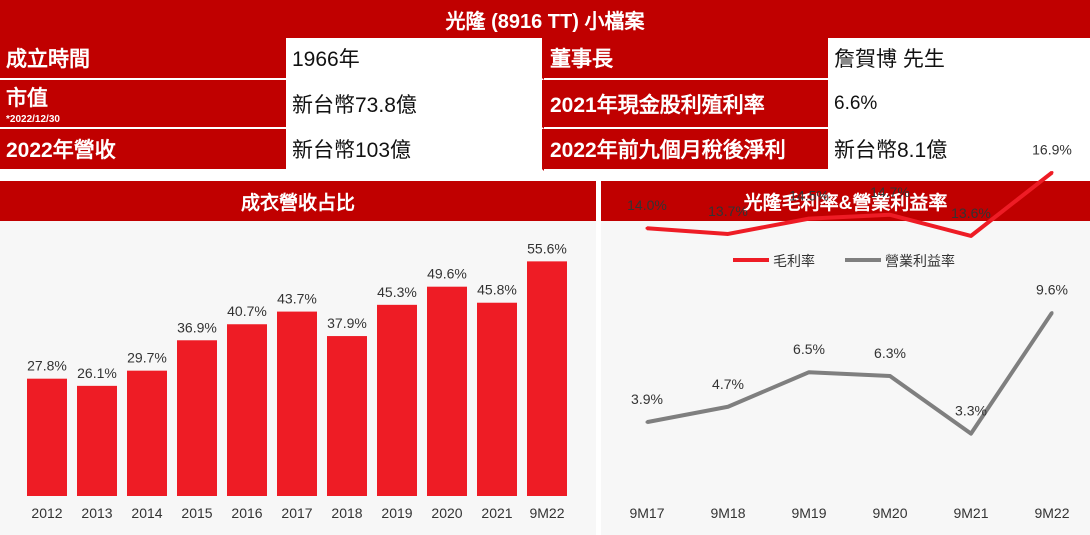 This screenshot has width=1090, height=535. Describe the element at coordinates (298, 201) in the screenshot. I see `bar-chart-title: 成衣營收占比` at that location.